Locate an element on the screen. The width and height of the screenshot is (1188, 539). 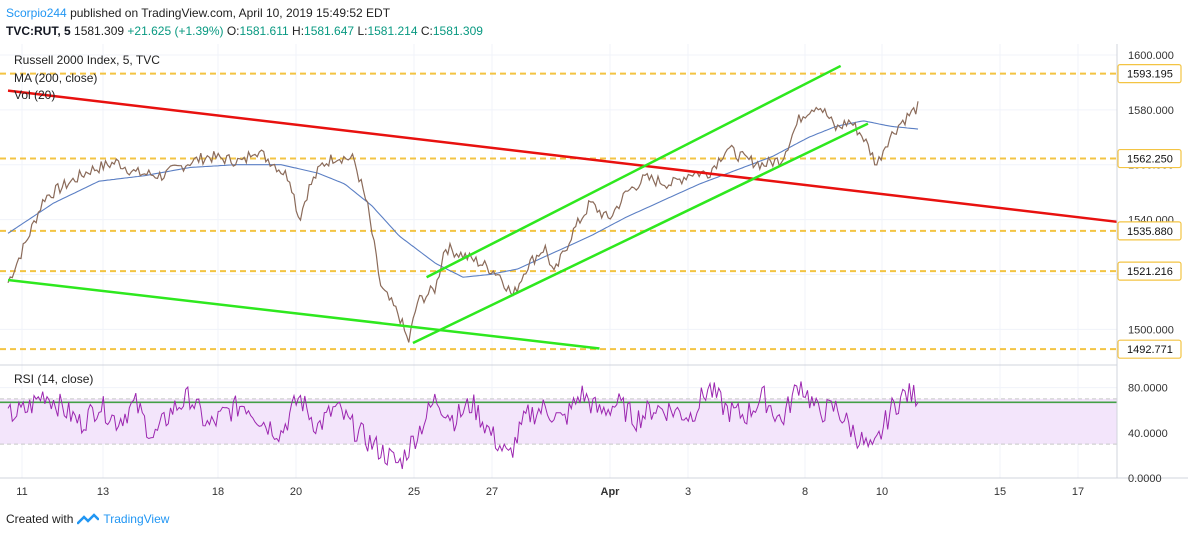
close-value: 1581.309 is located at coordinates (457, 31).